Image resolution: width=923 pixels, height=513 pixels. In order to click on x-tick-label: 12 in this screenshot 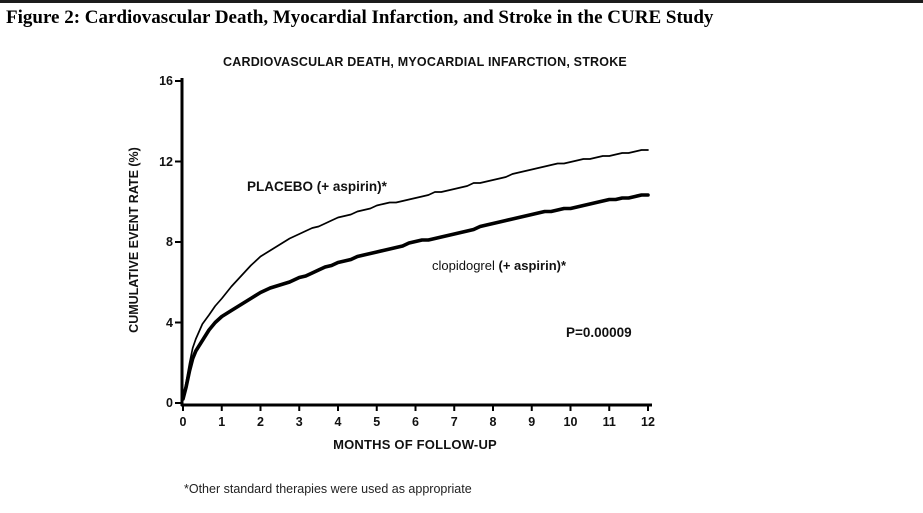, I will do `click(648, 422)`.